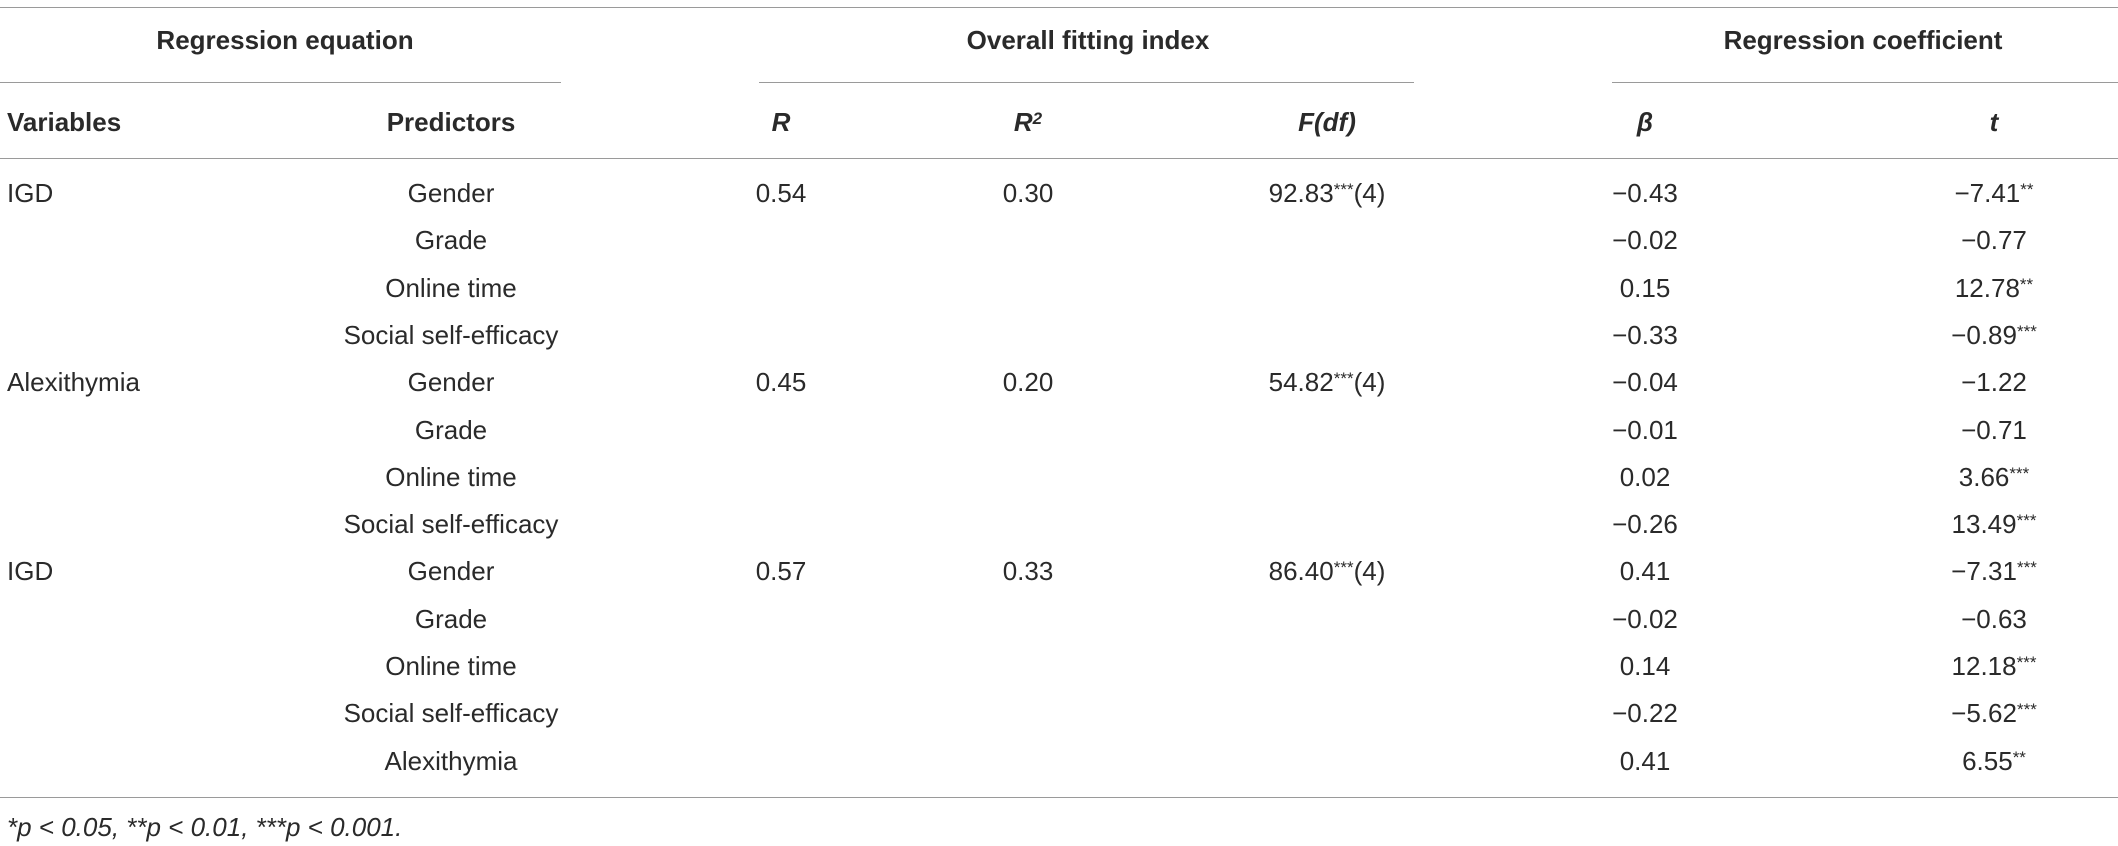 The width and height of the screenshot is (2118, 846). What do you see at coordinates (1059, 7) in the screenshot?
I see `top-rule` at bounding box center [1059, 7].